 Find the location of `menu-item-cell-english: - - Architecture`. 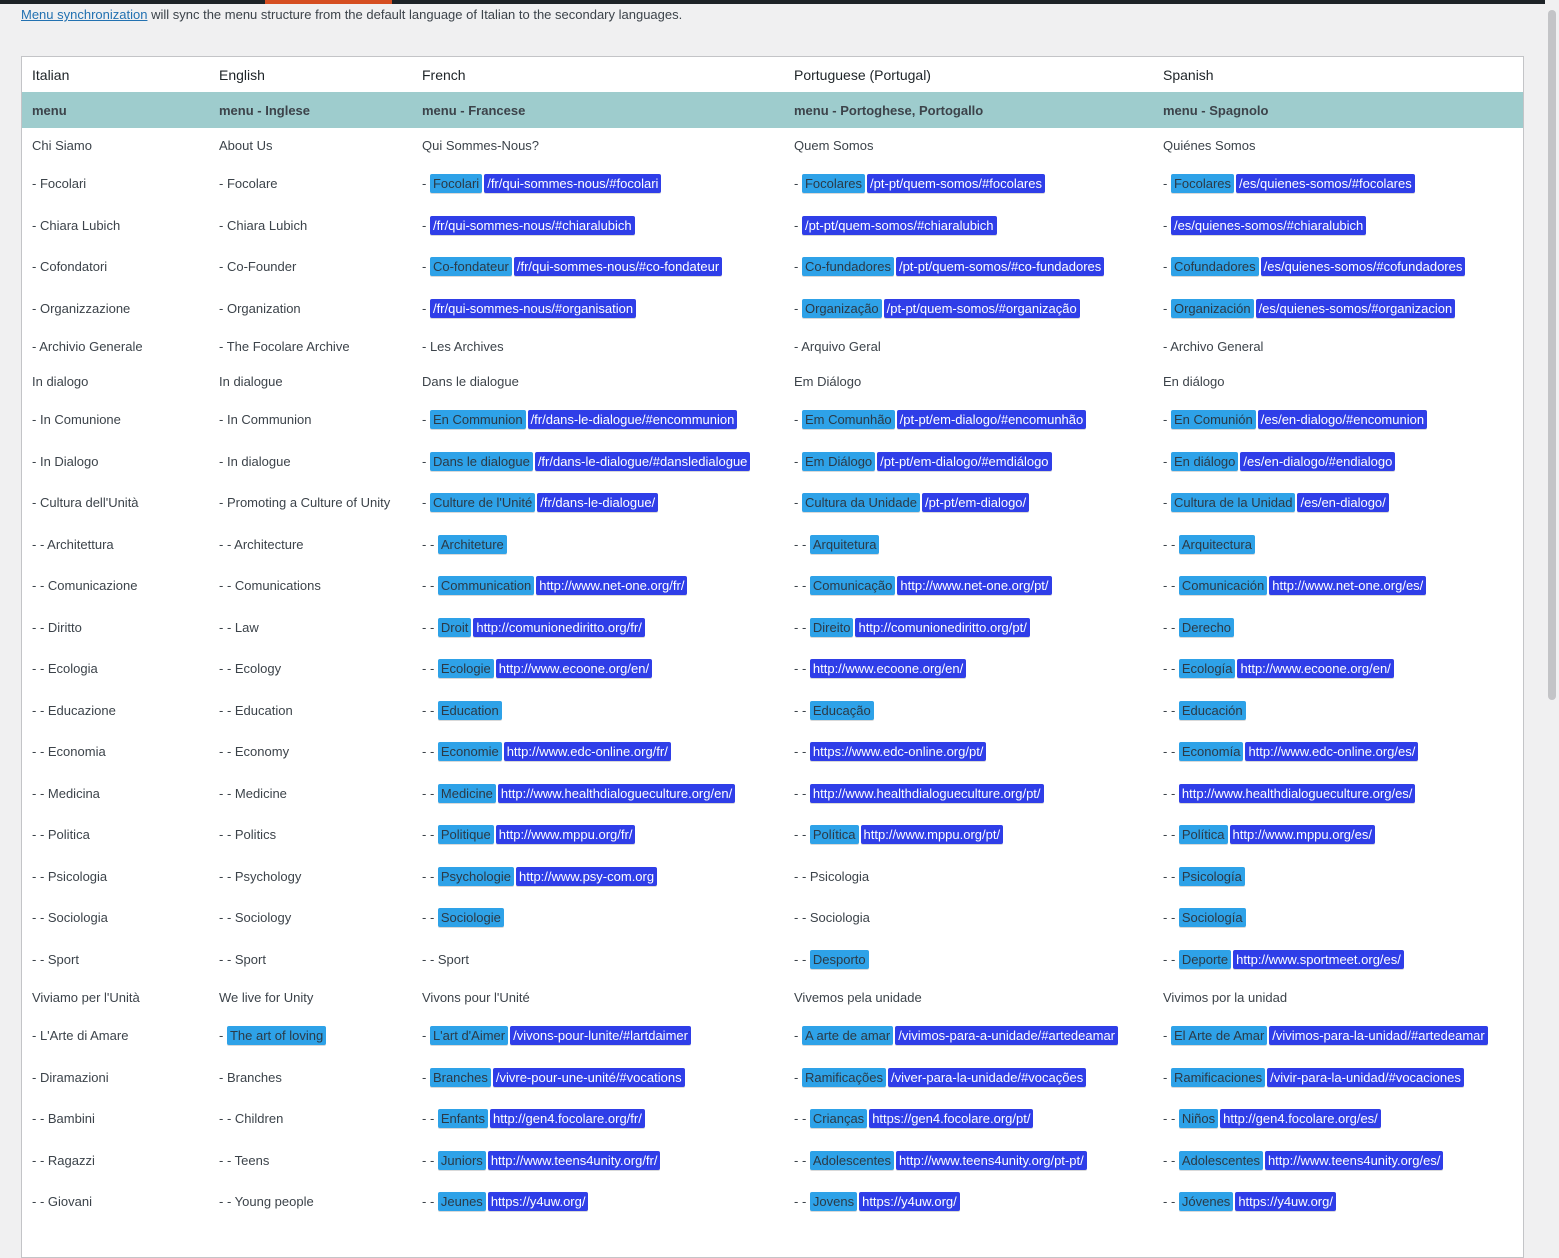

menu-item-cell-english: - - Architecture is located at coordinates (310, 545).